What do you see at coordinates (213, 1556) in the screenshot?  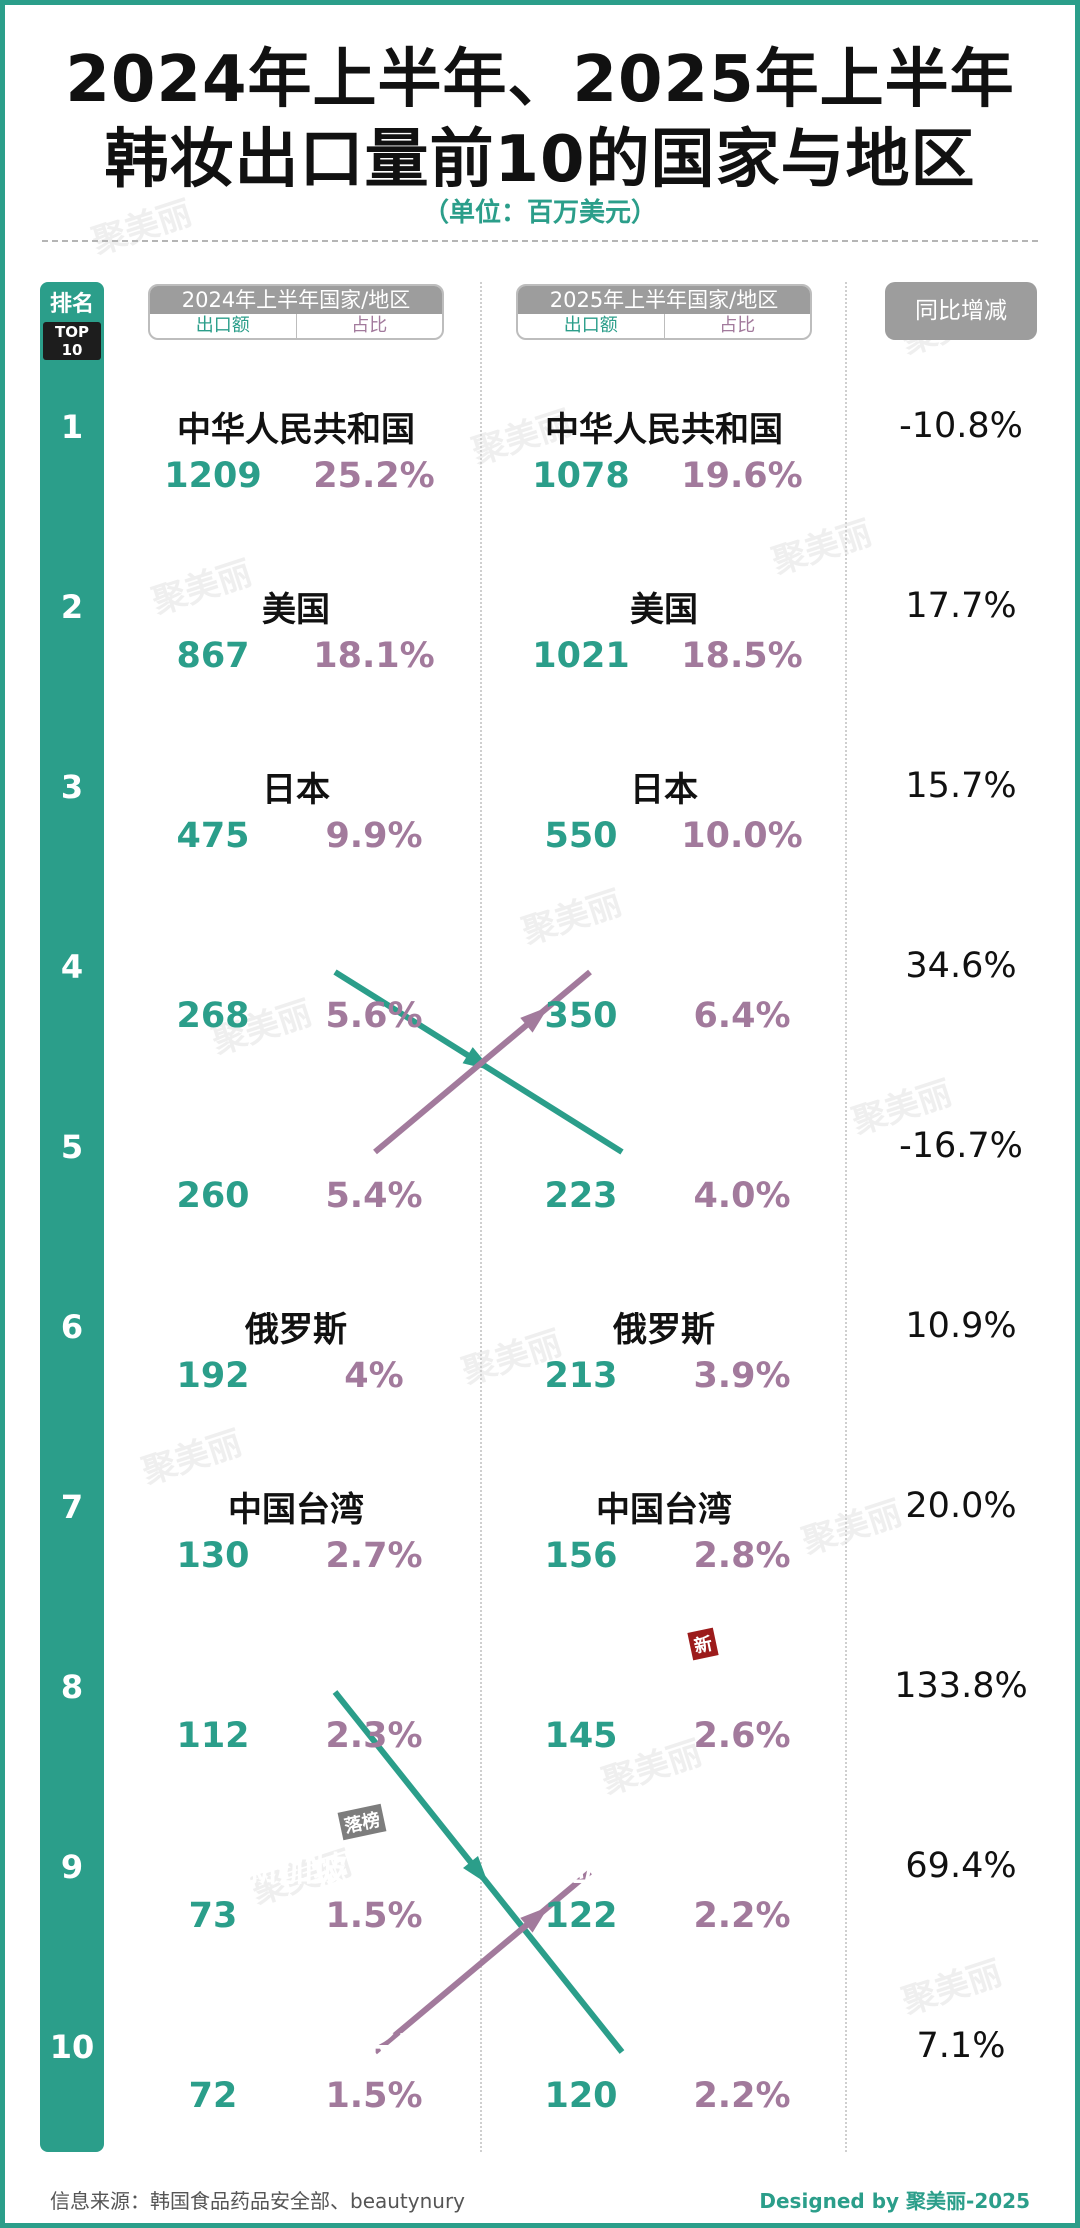 I see `export-value: 130` at bounding box center [213, 1556].